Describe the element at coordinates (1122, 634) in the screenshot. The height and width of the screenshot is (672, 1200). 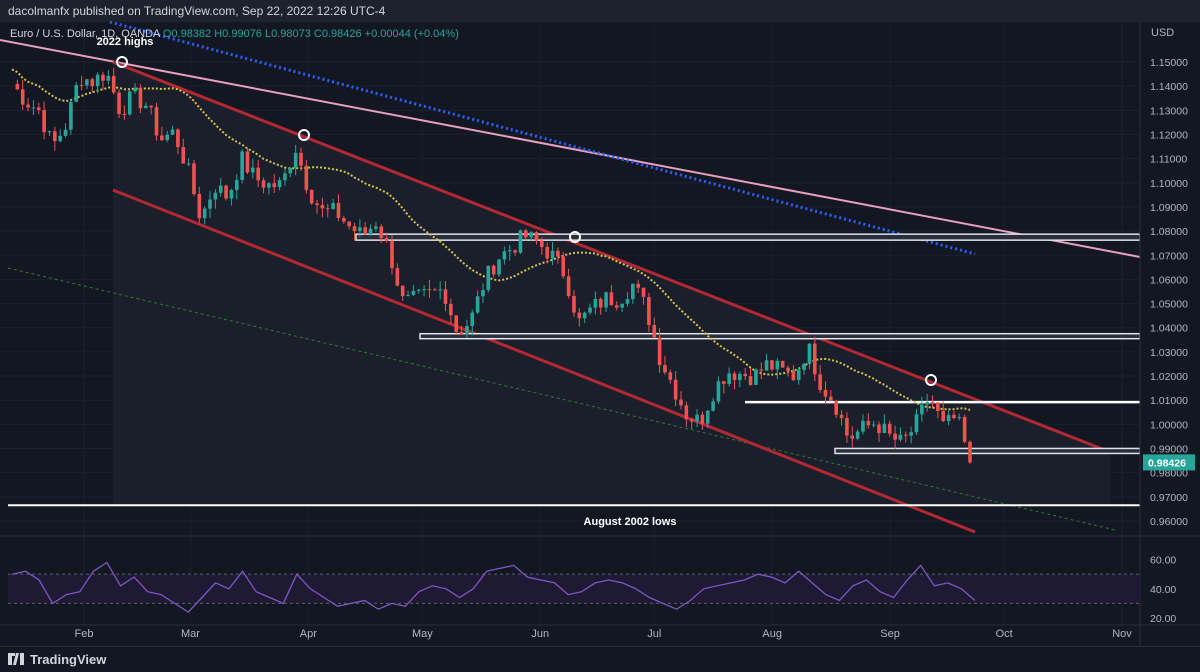
I see `x-tick-label: Nov` at that location.